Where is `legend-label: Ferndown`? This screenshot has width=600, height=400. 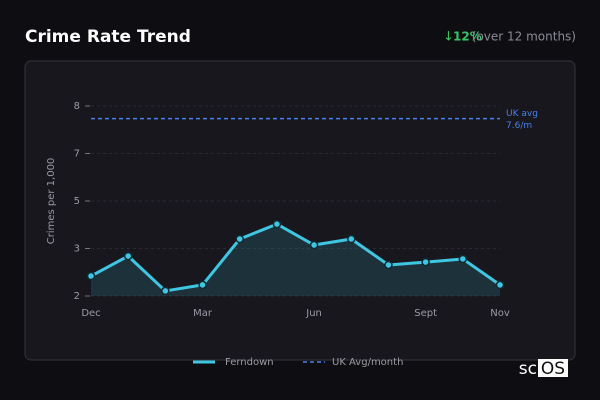
legend-label: Ferndown is located at coordinates (249, 362).